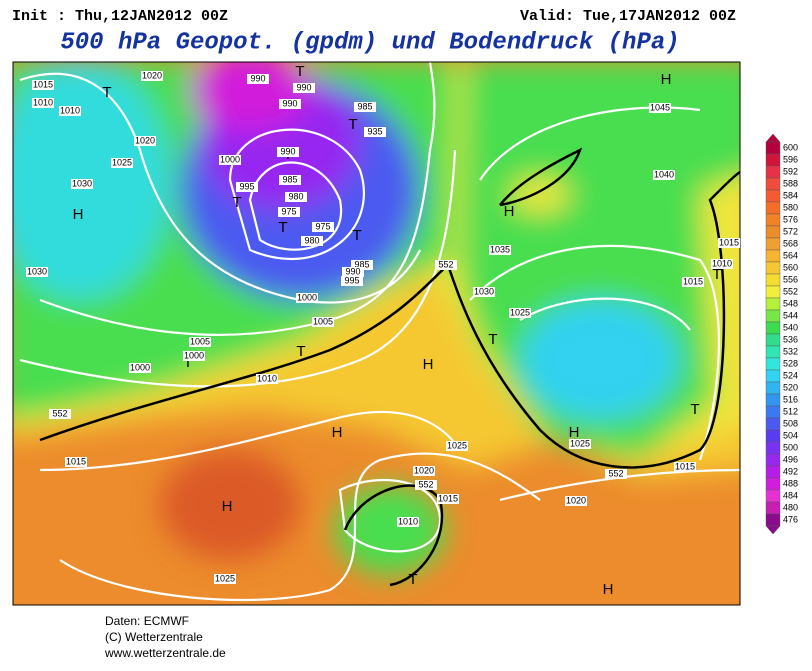 The width and height of the screenshot is (812, 671). I want to click on isobar-label: 1005, so click(323, 321).